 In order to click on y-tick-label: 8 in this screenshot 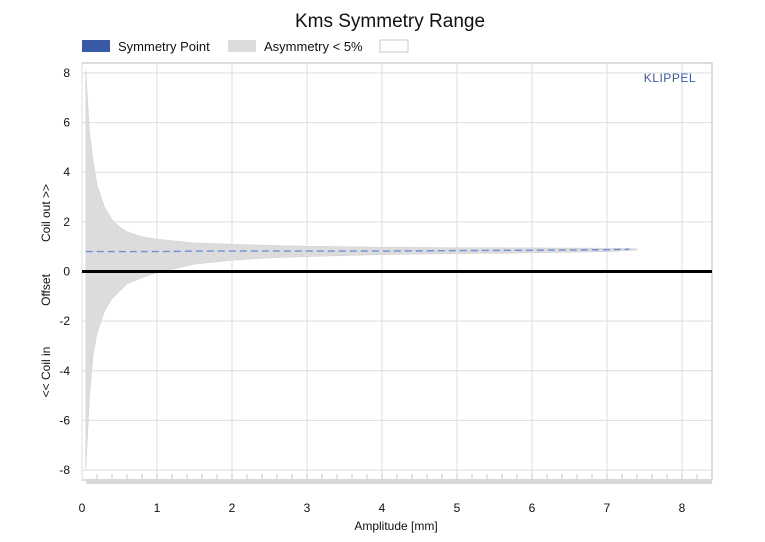, I will do `click(66, 73)`.